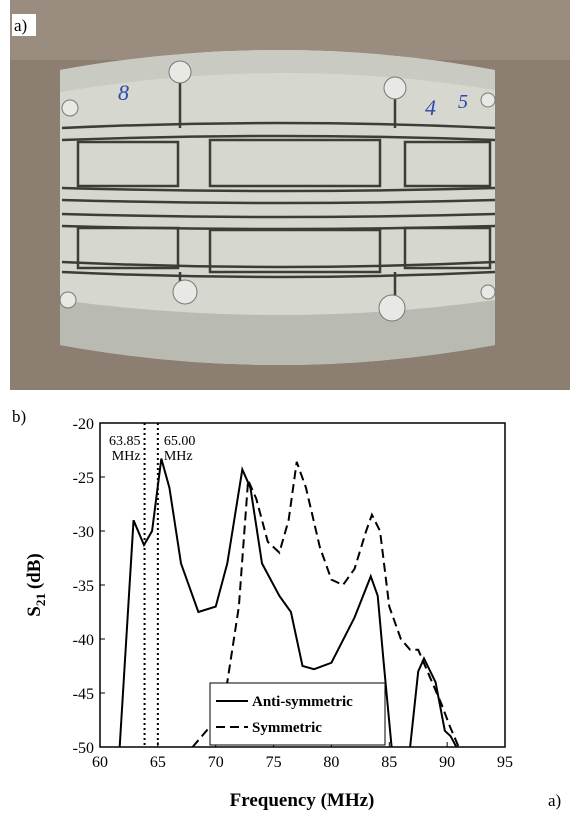 This screenshot has width=580, height=817. Describe the element at coordinates (83, 748) in the screenshot. I see `y-tick-label: -50` at that location.